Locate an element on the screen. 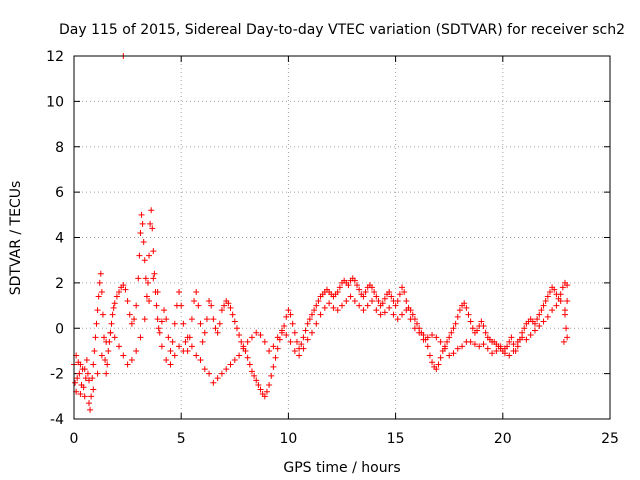 The width and height of the screenshot is (640, 480). y-tick-label: 6 is located at coordinates (59, 193).